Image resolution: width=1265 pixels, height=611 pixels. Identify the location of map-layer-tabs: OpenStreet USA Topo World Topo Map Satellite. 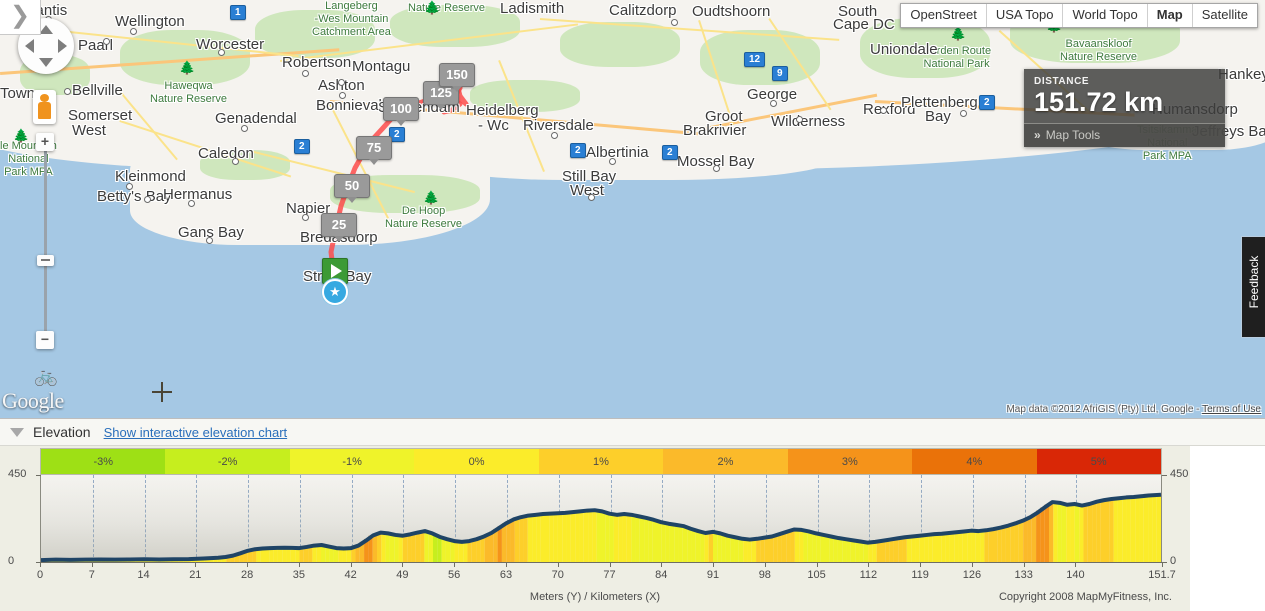
(1079, 15).